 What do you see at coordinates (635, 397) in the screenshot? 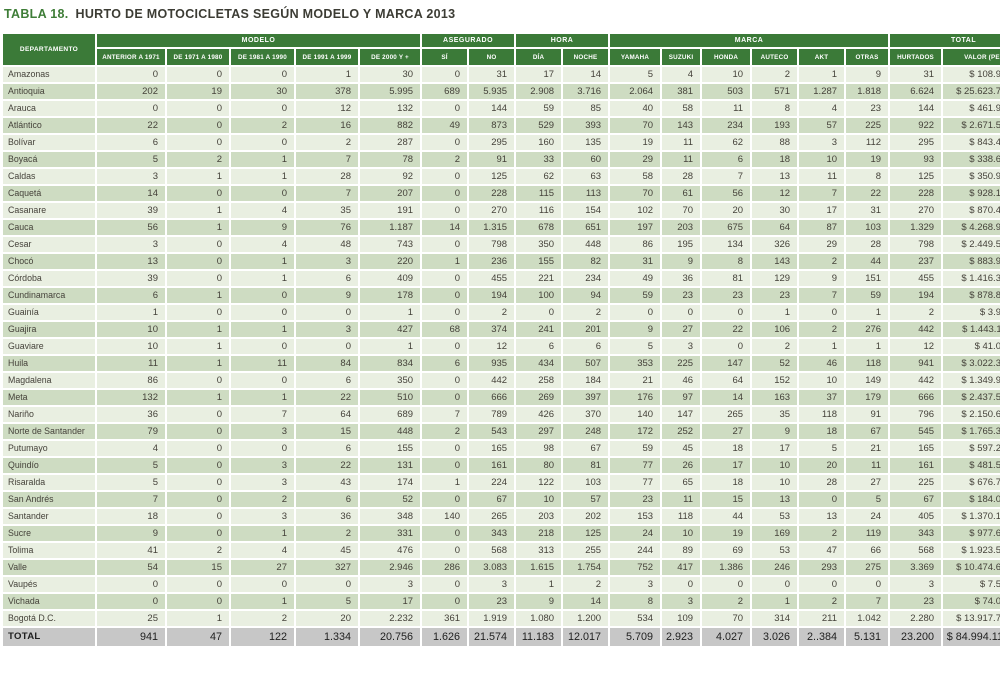
I see `data-cell: 176` at bounding box center [635, 397].